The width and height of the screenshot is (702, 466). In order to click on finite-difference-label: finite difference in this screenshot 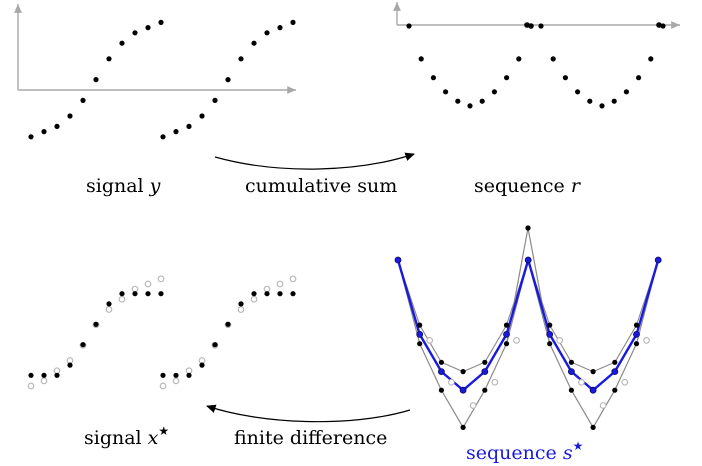, I will do `click(310, 438)`.